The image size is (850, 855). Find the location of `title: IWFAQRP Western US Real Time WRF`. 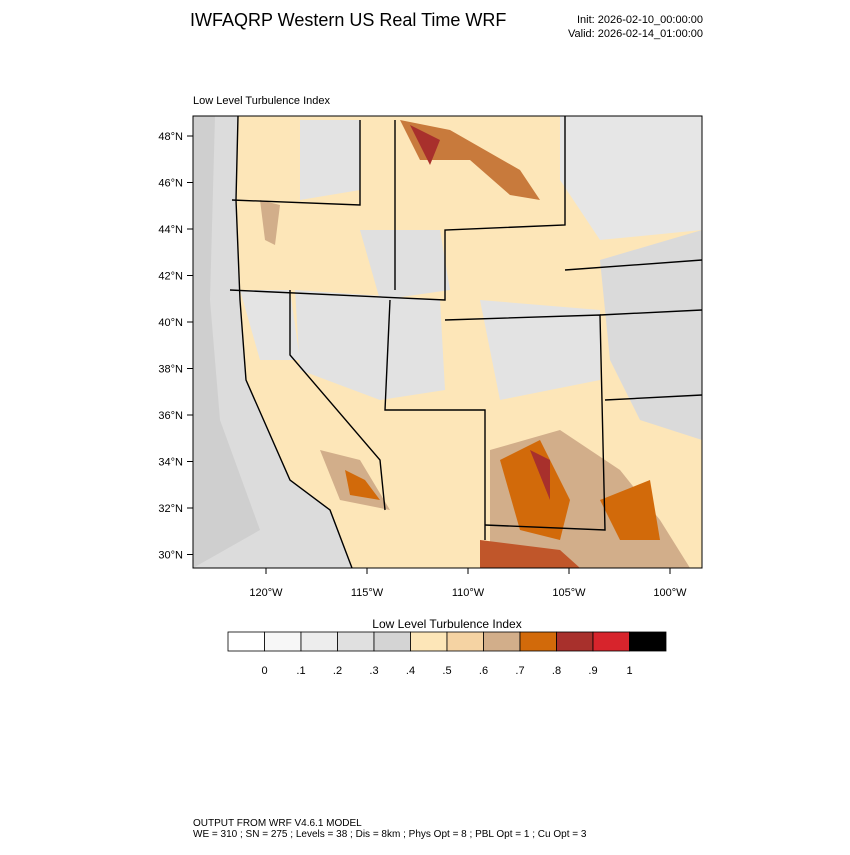

title: IWFAQRP Western US Real Time WRF is located at coordinates (348, 20).